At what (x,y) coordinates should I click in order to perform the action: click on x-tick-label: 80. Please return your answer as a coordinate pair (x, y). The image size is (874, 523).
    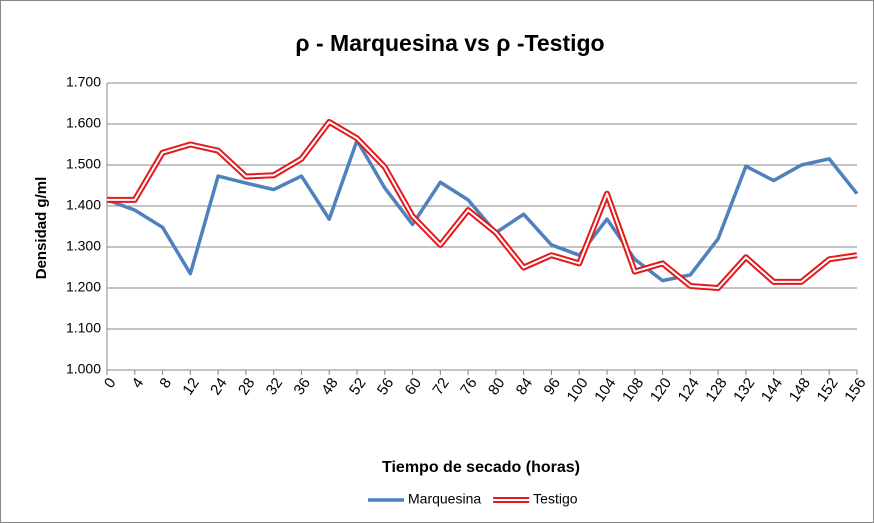
    Looking at the image, I should click on (496, 386).